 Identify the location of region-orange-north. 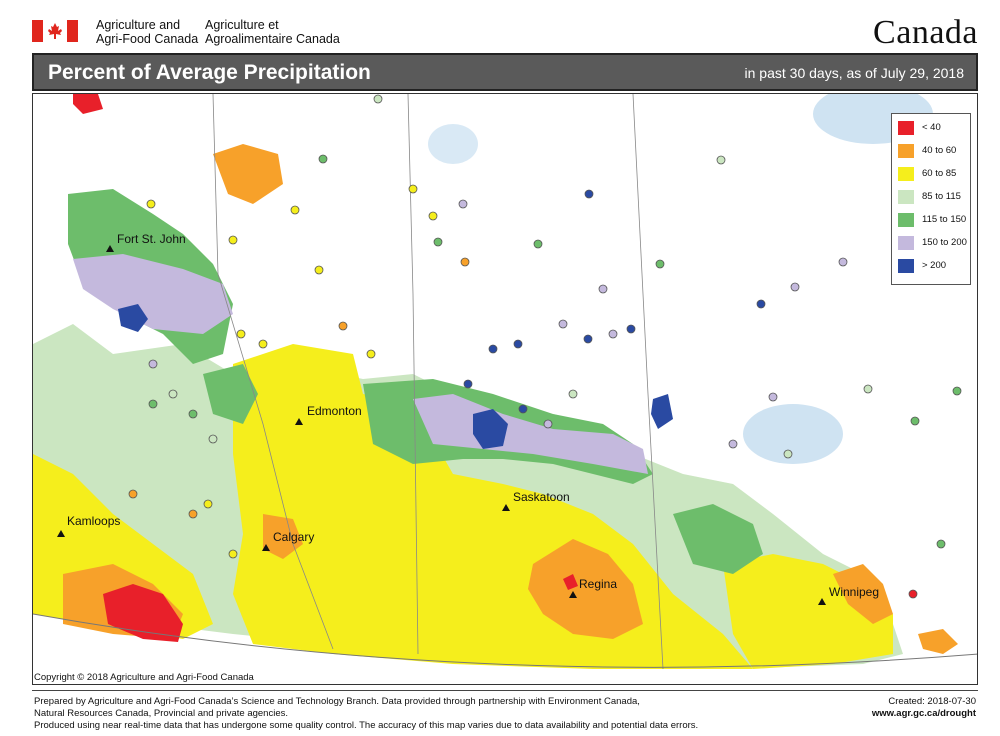
(248, 174).